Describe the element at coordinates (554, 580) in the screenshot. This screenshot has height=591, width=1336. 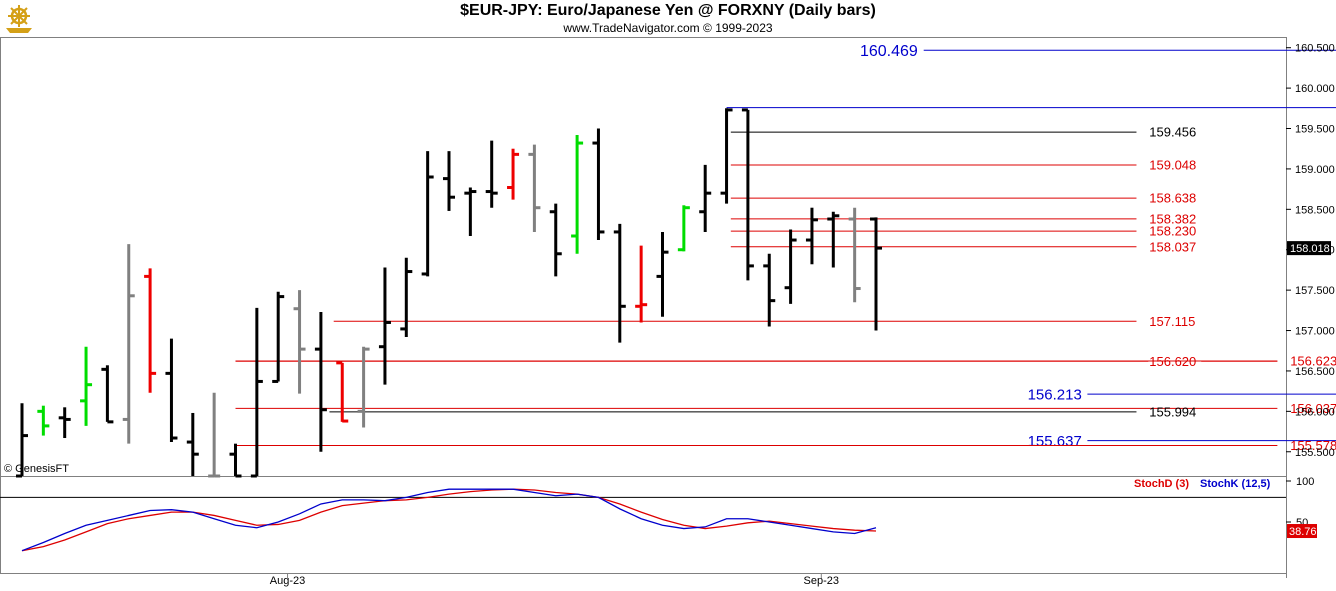
I see `date-axis: Aug-23 Sep-23` at that location.